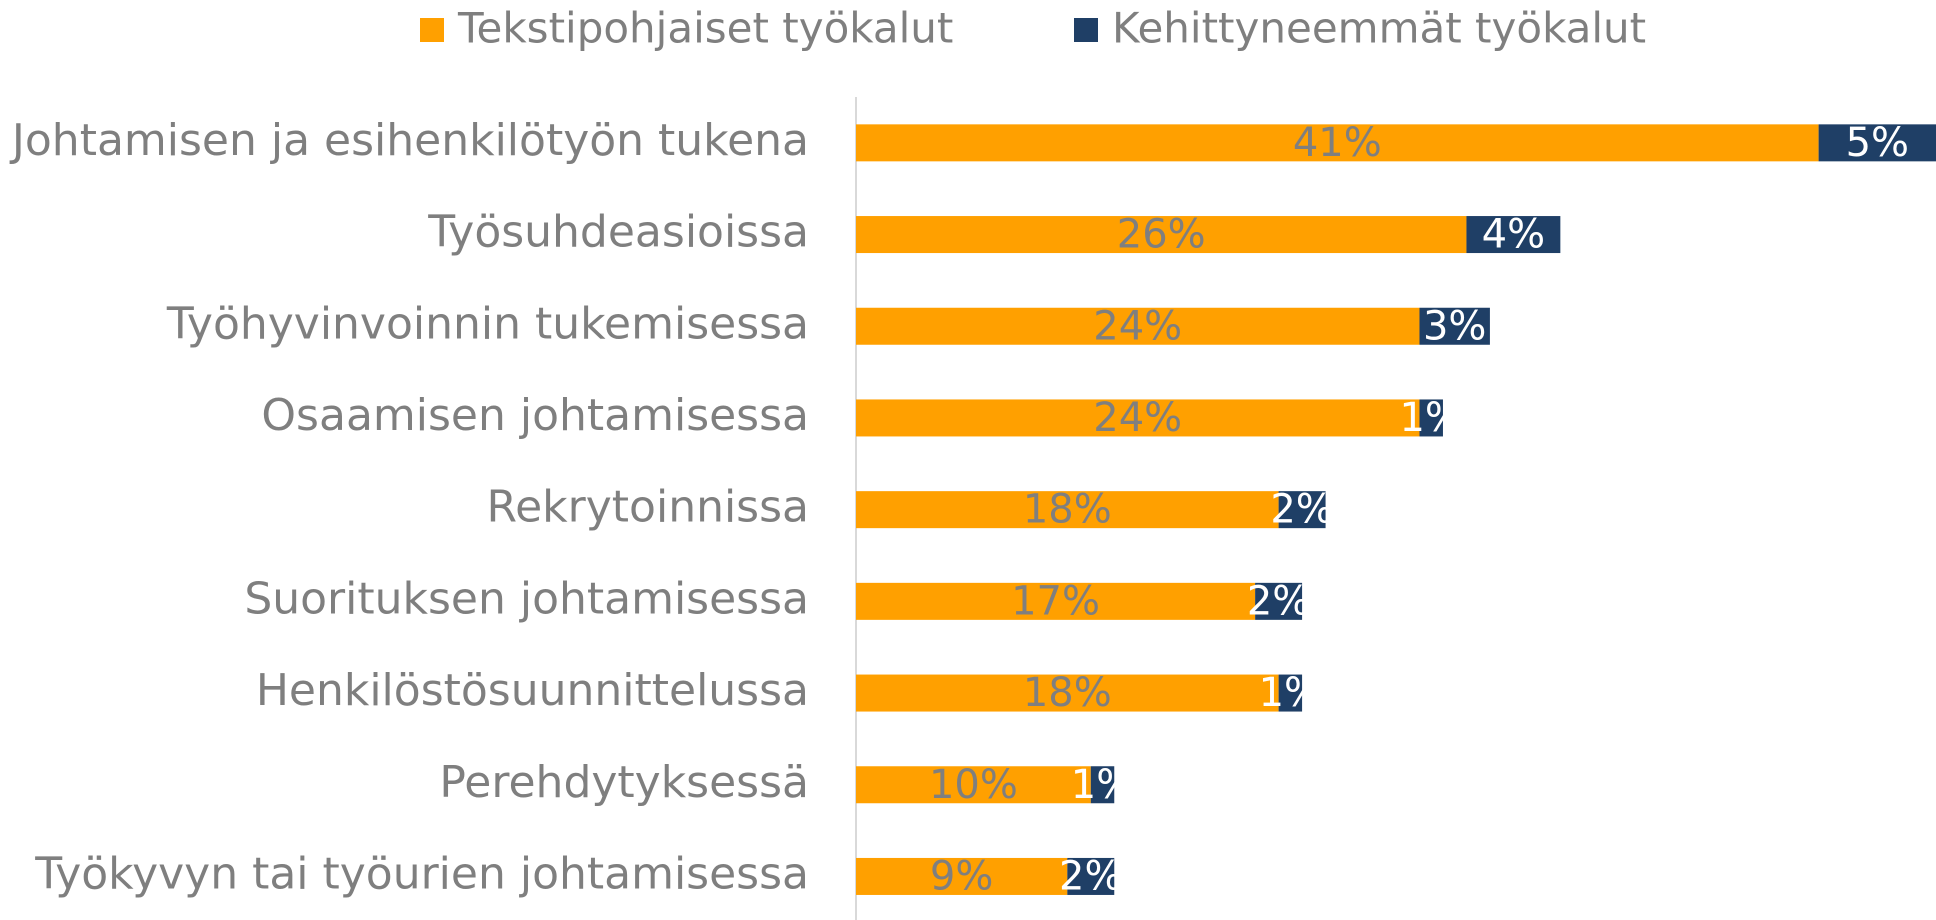 This screenshot has width=1936, height=920. I want to click on data-label: 5%, so click(1877, 143).